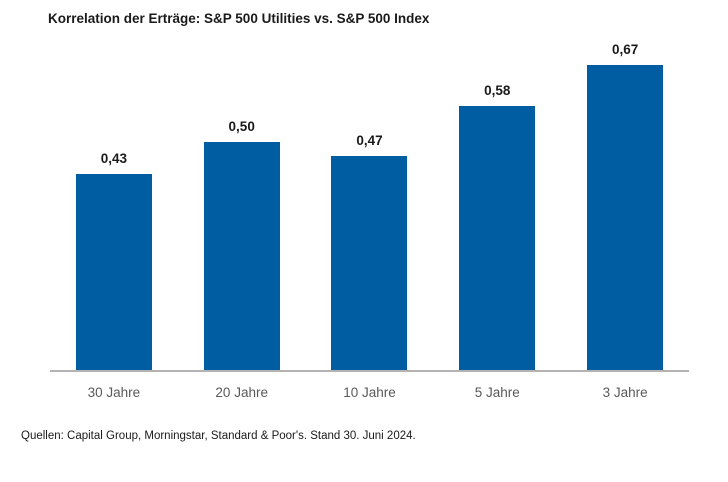 The height and width of the screenshot is (482, 728). Describe the element at coordinates (114, 158) in the screenshot. I see `bar-value-label: 0,43` at that location.